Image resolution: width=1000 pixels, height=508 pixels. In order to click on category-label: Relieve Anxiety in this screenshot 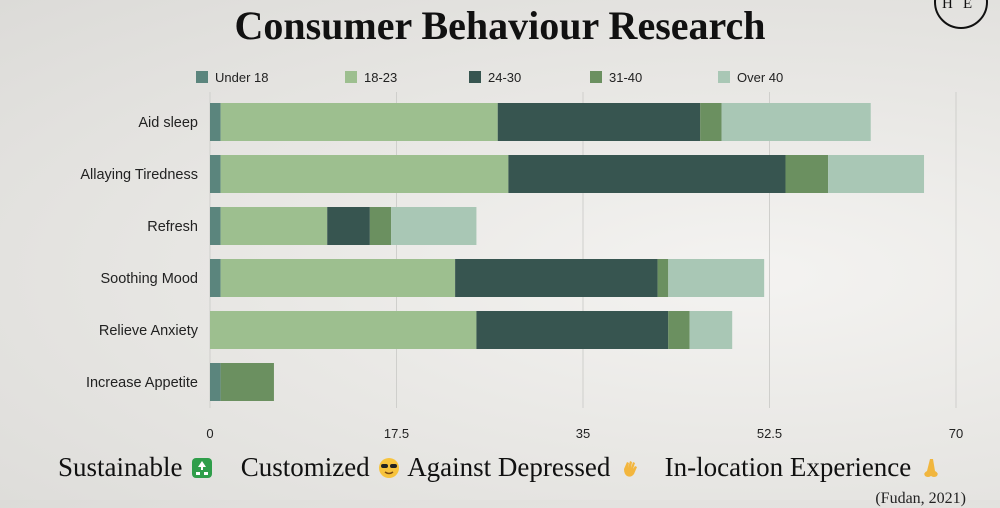, I will do `click(149, 331)`.